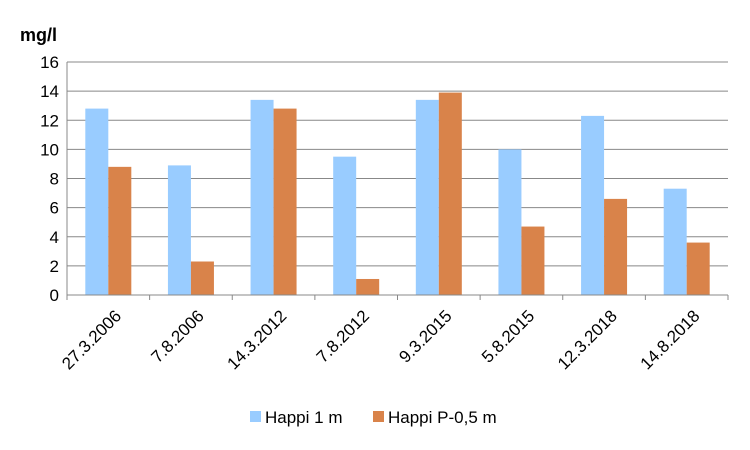 Image resolution: width=750 pixels, height=450 pixels. I want to click on x-category-label: 27.3.2006, so click(91, 339).